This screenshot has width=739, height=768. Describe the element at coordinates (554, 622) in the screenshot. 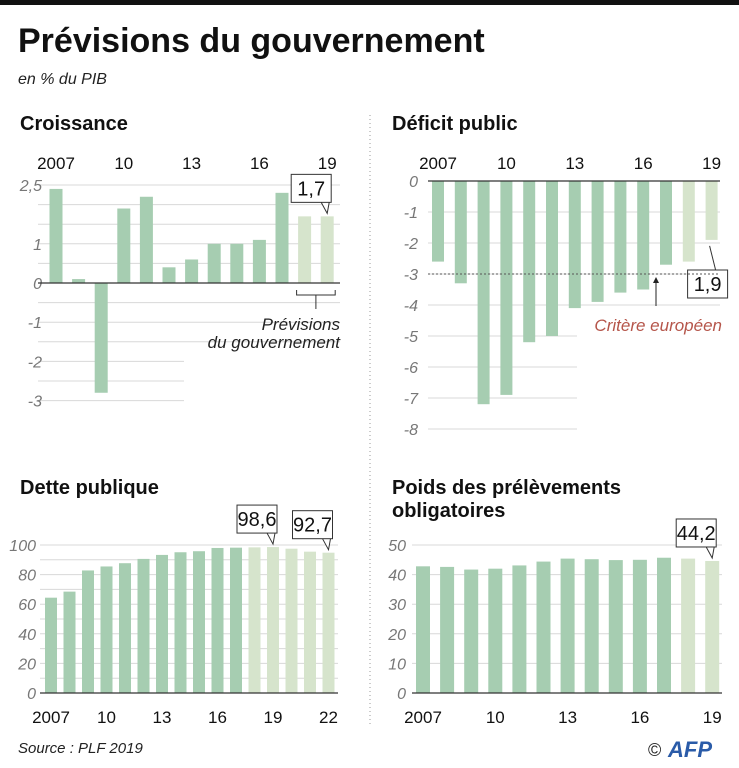

I see `chart-prelevements: 50 40 30 20 10 0 2007 10 13 16 19 44,2` at that location.